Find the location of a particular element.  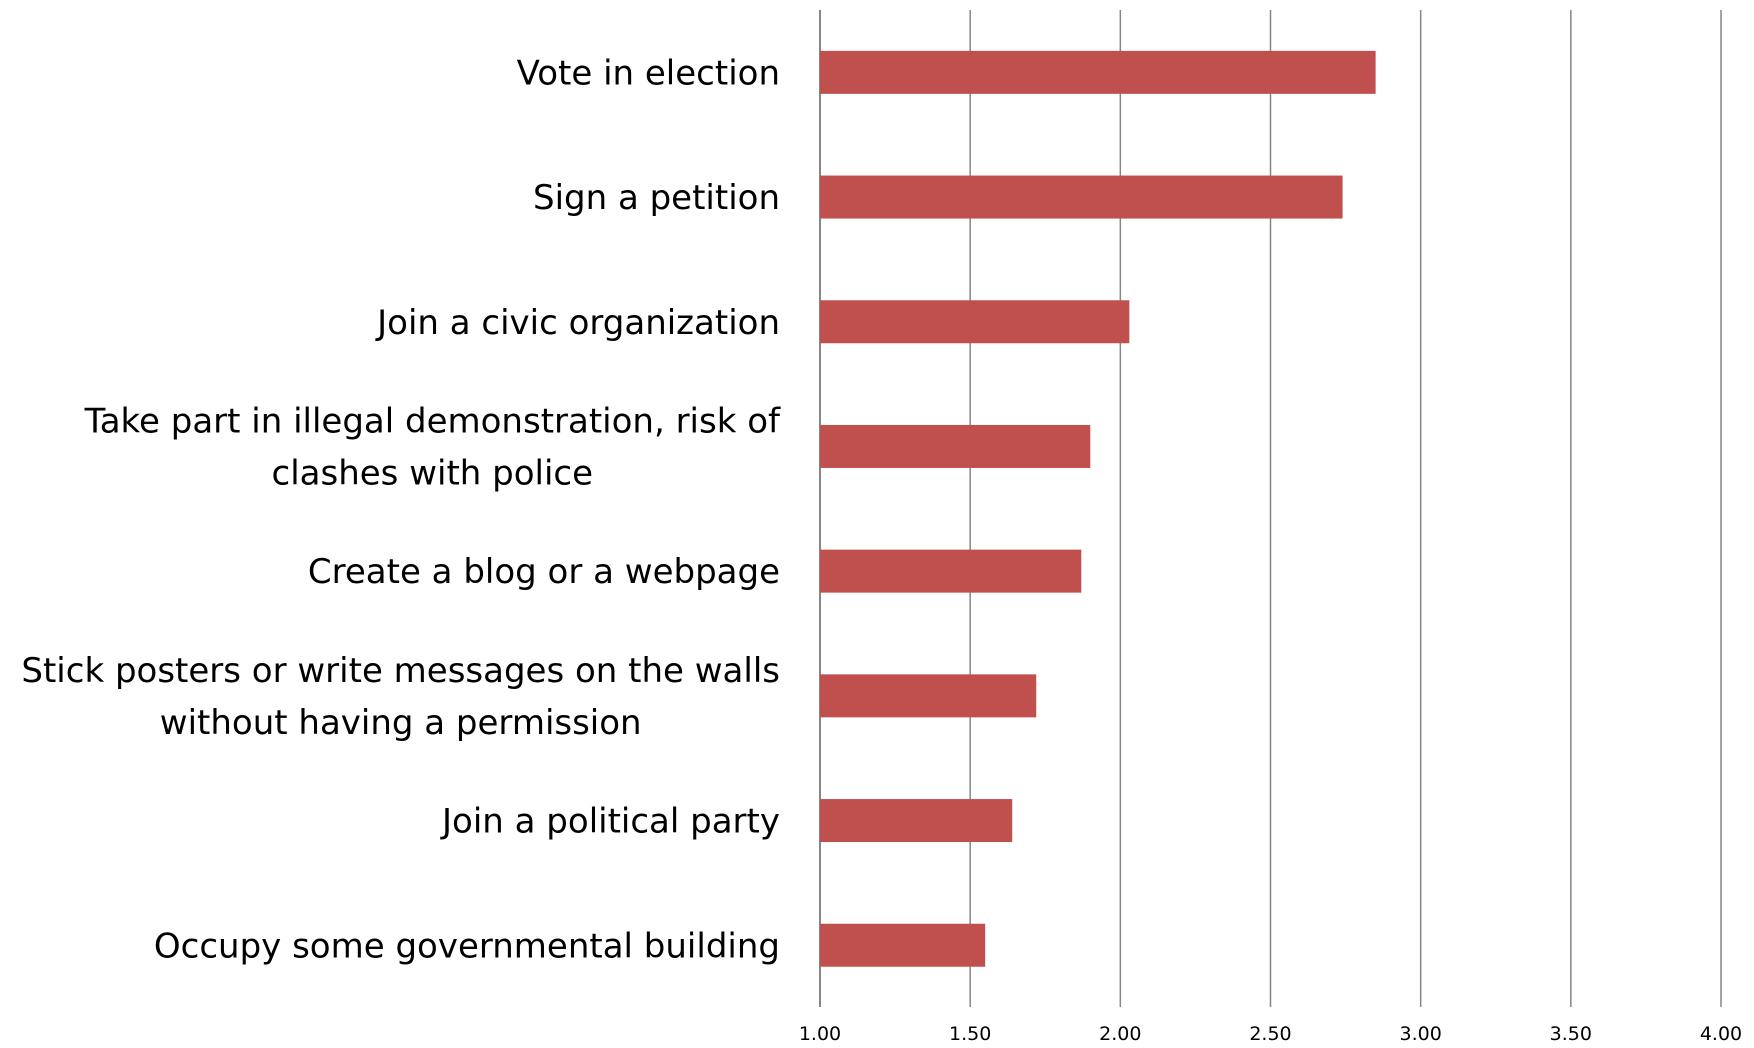

category-label-line: clashes with police is located at coordinates (433, 473).